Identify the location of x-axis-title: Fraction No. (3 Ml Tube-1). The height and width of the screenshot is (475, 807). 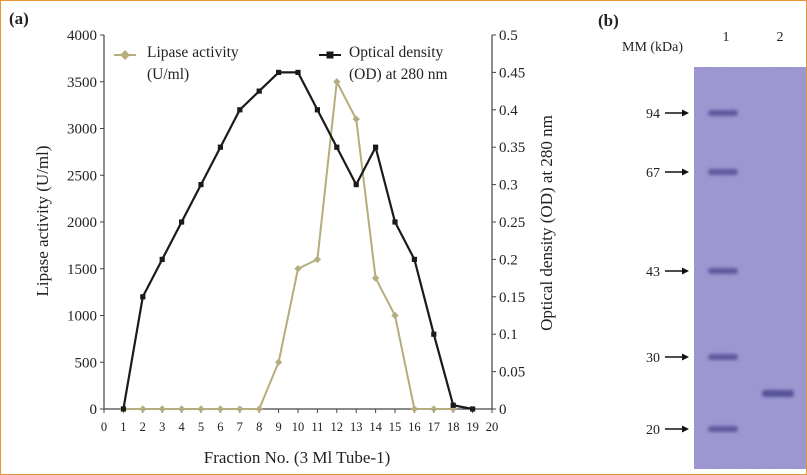
(297, 457).